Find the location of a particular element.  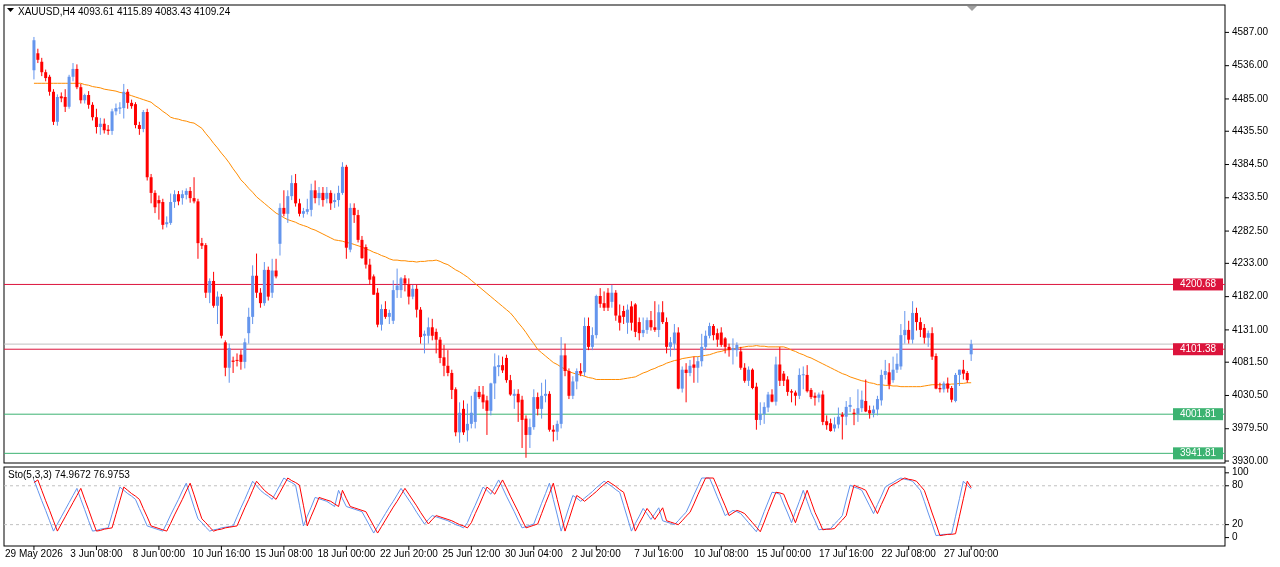

ref-line-label: 4200.68 is located at coordinates (1198, 284).